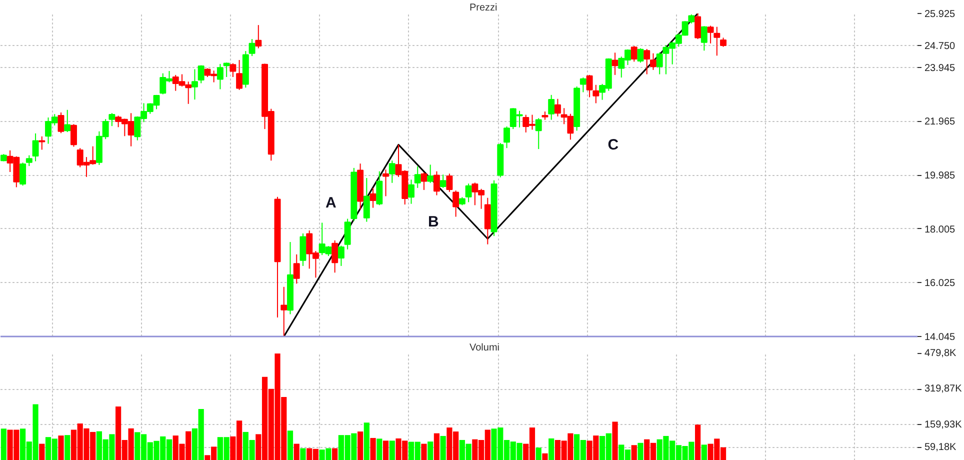 Image resolution: width=964 pixels, height=460 pixels. Describe the element at coordinates (940, 284) in the screenshot. I see `y-tick-label: 16.025` at that location.